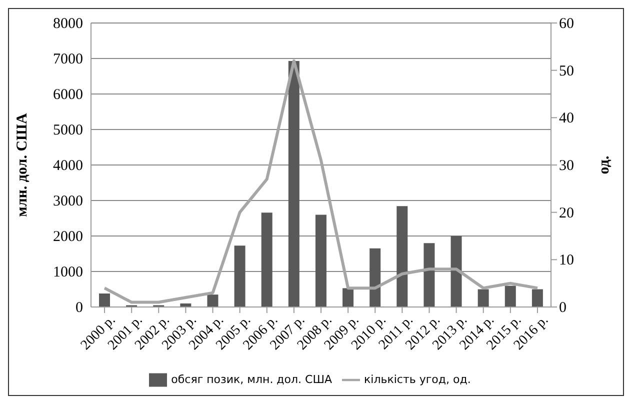  Describe the element at coordinates (79, 308) in the screenshot. I see `y-tick-label: 0` at that location.